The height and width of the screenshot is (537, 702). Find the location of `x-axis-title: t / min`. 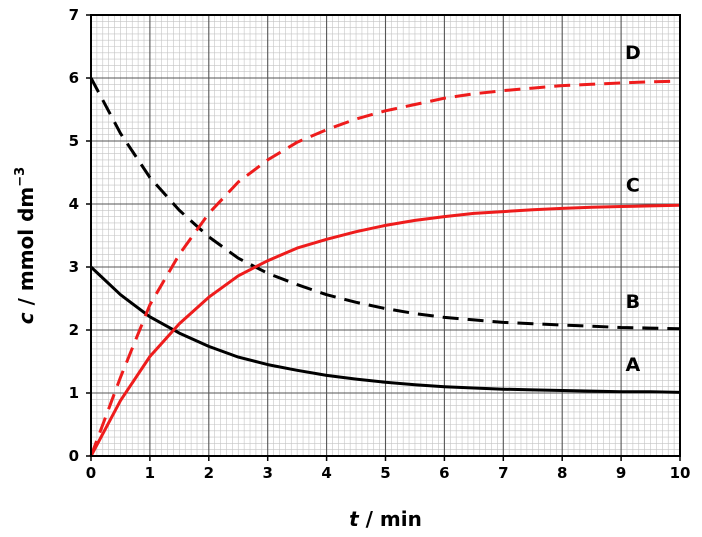

x-axis-title: t / min is located at coordinates (385, 519).